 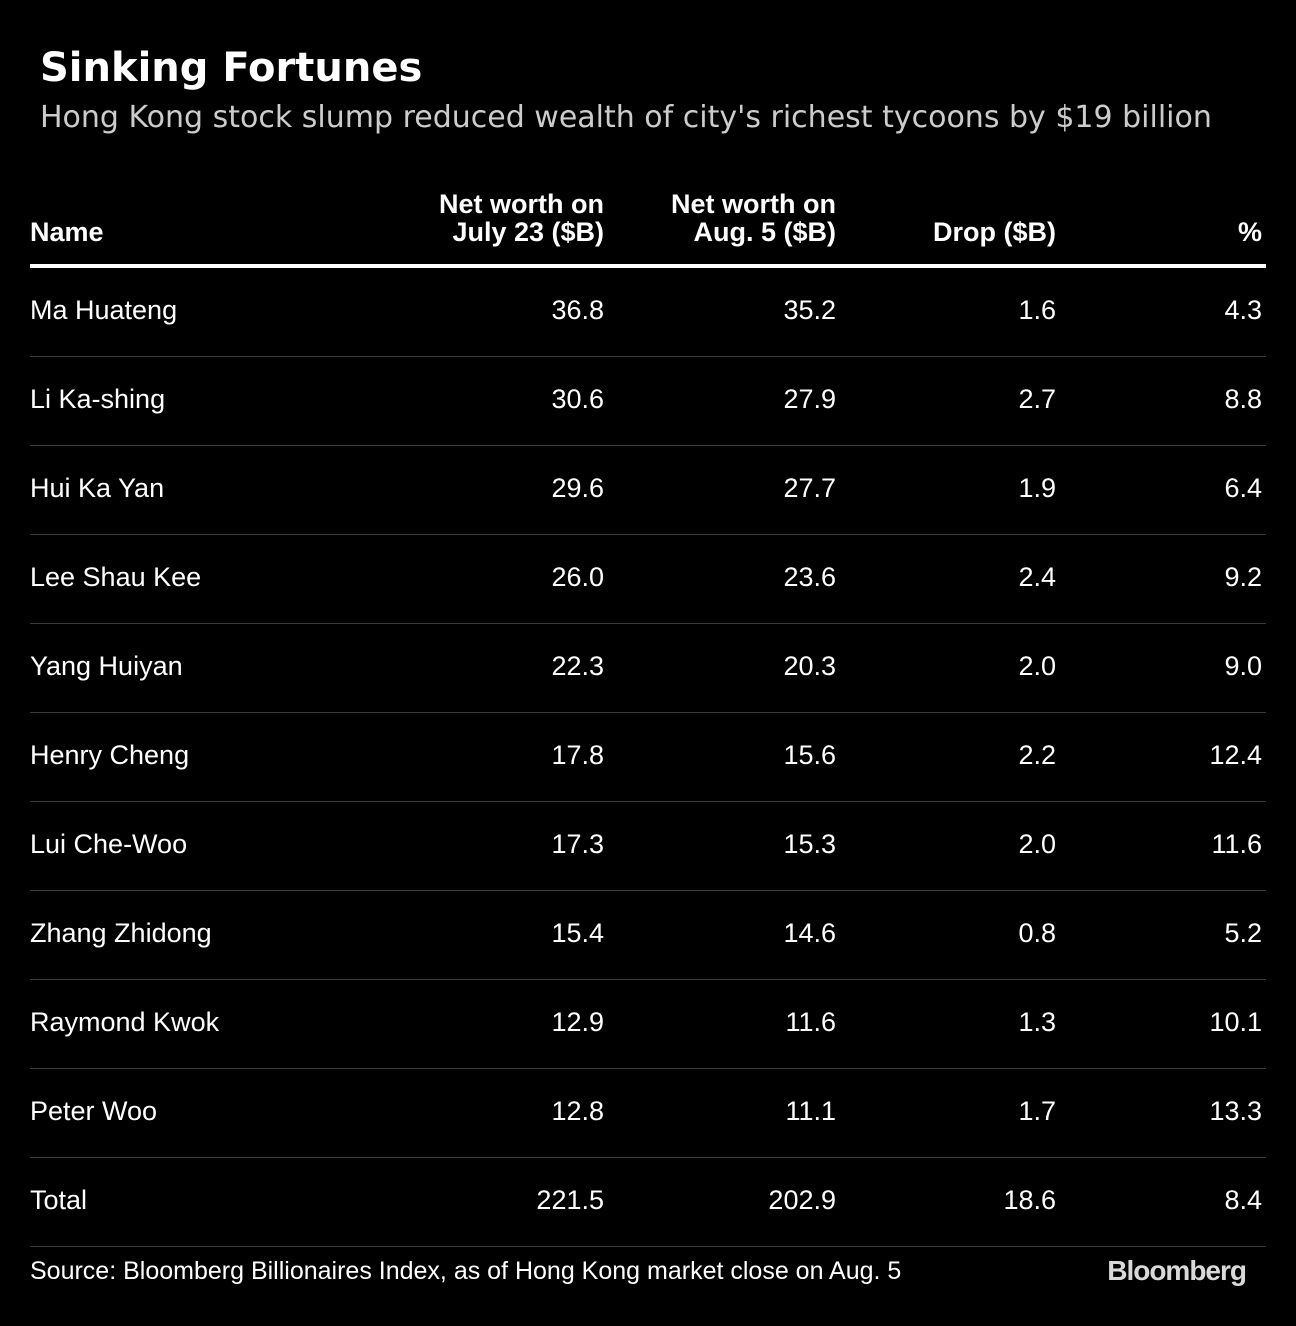 What do you see at coordinates (1161, 668) in the screenshot?
I see `cell-pct: 9.0` at bounding box center [1161, 668].